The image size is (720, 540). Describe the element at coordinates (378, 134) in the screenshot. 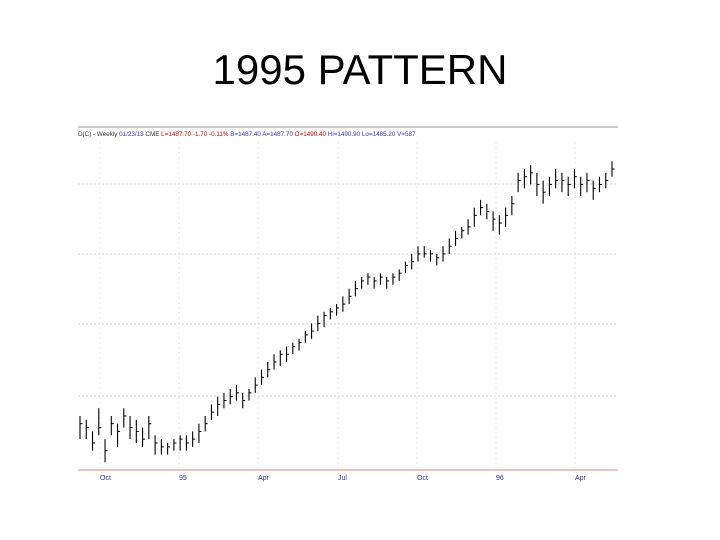

I see `chart-header-item: Lo=1485.20` at that location.